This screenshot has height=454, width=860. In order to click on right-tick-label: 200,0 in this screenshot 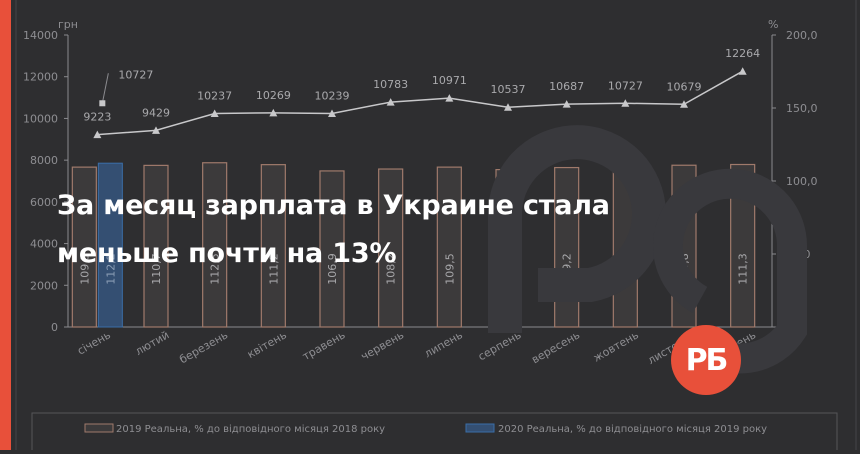, I will do `click(802, 35)`.